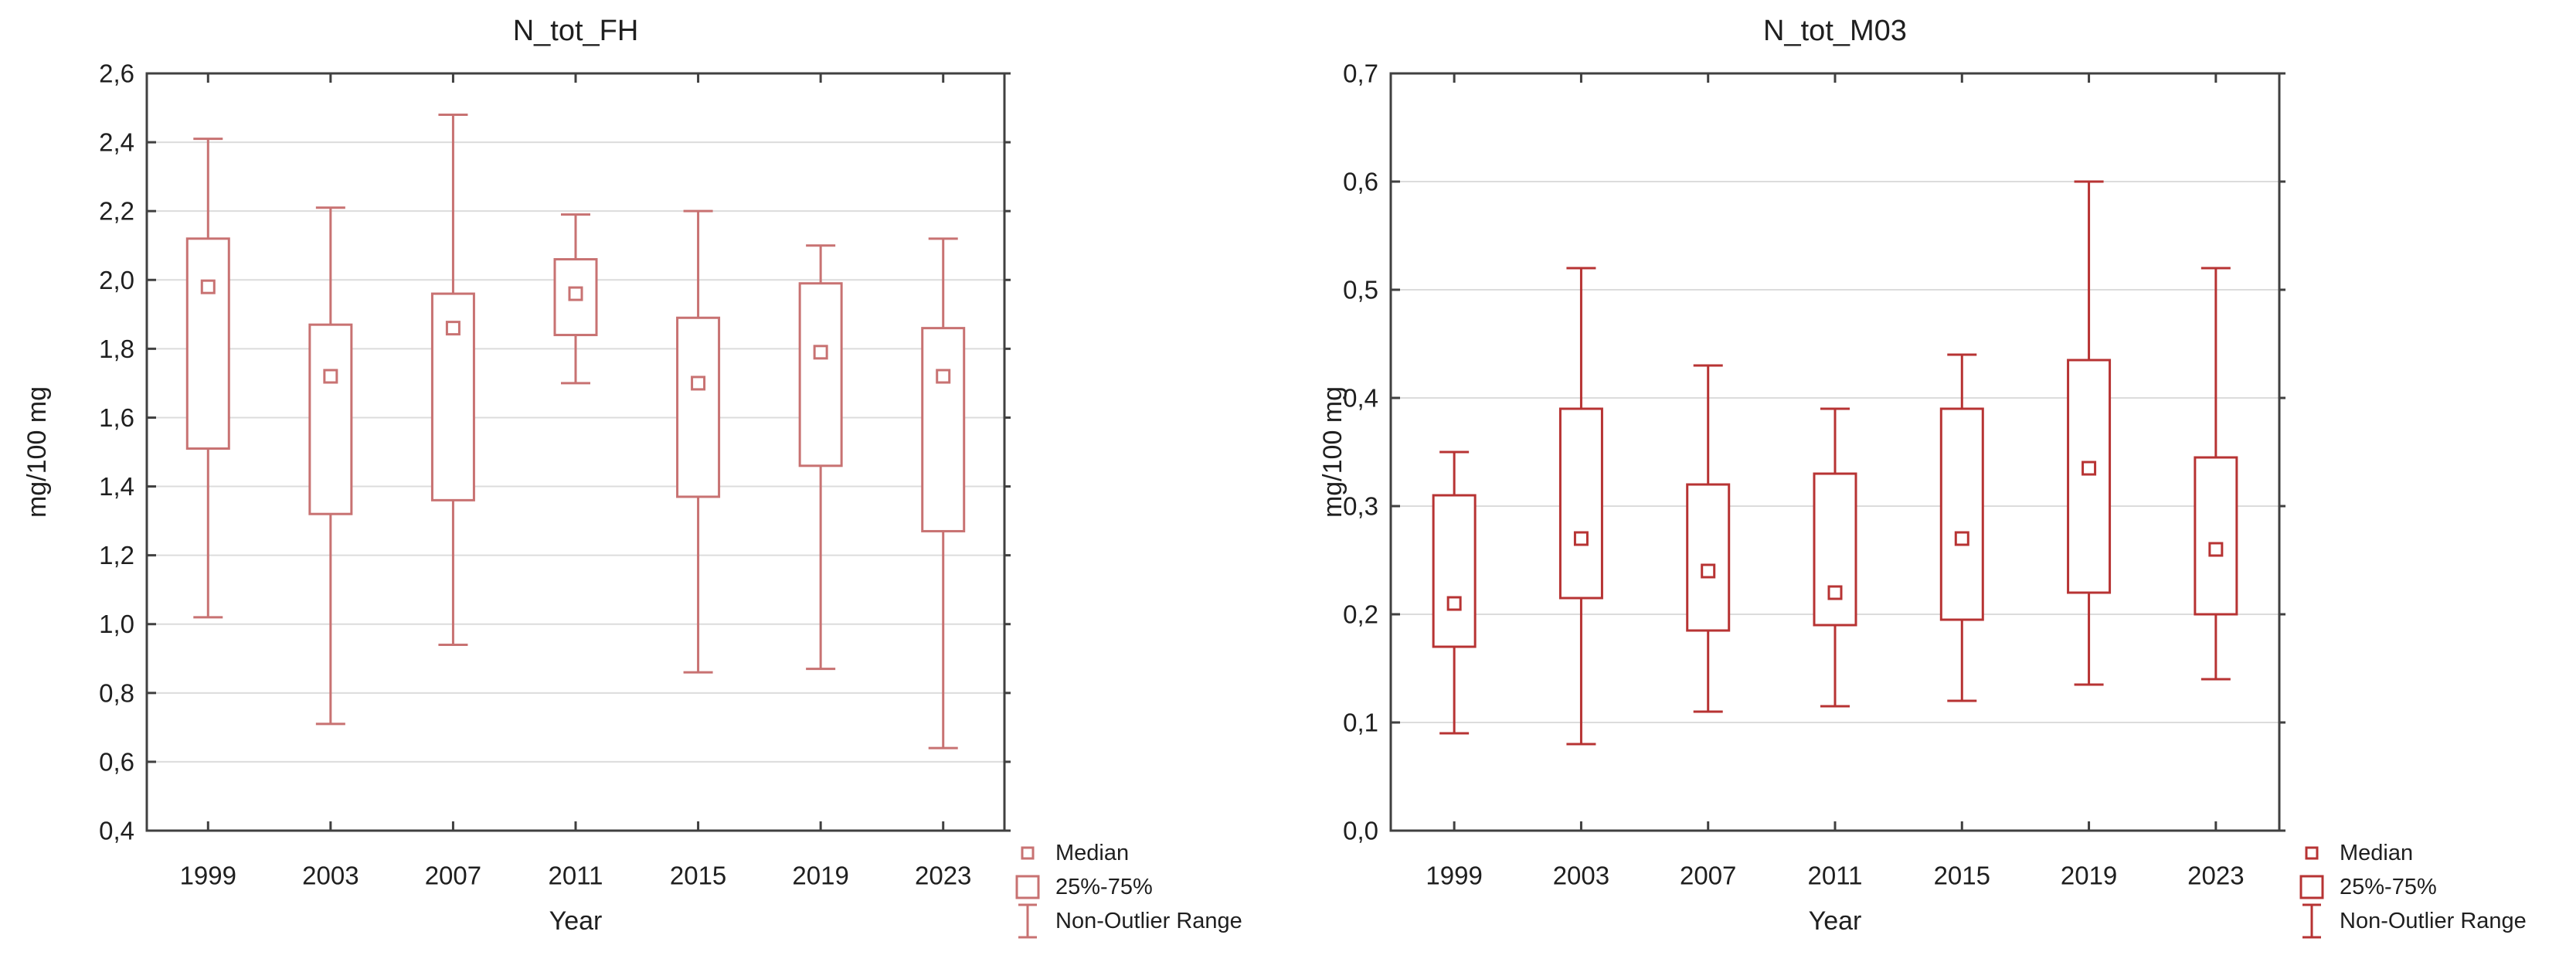 The height and width of the screenshot is (979, 2576). I want to click on y-tick-label: 0,1, so click(1360, 723).